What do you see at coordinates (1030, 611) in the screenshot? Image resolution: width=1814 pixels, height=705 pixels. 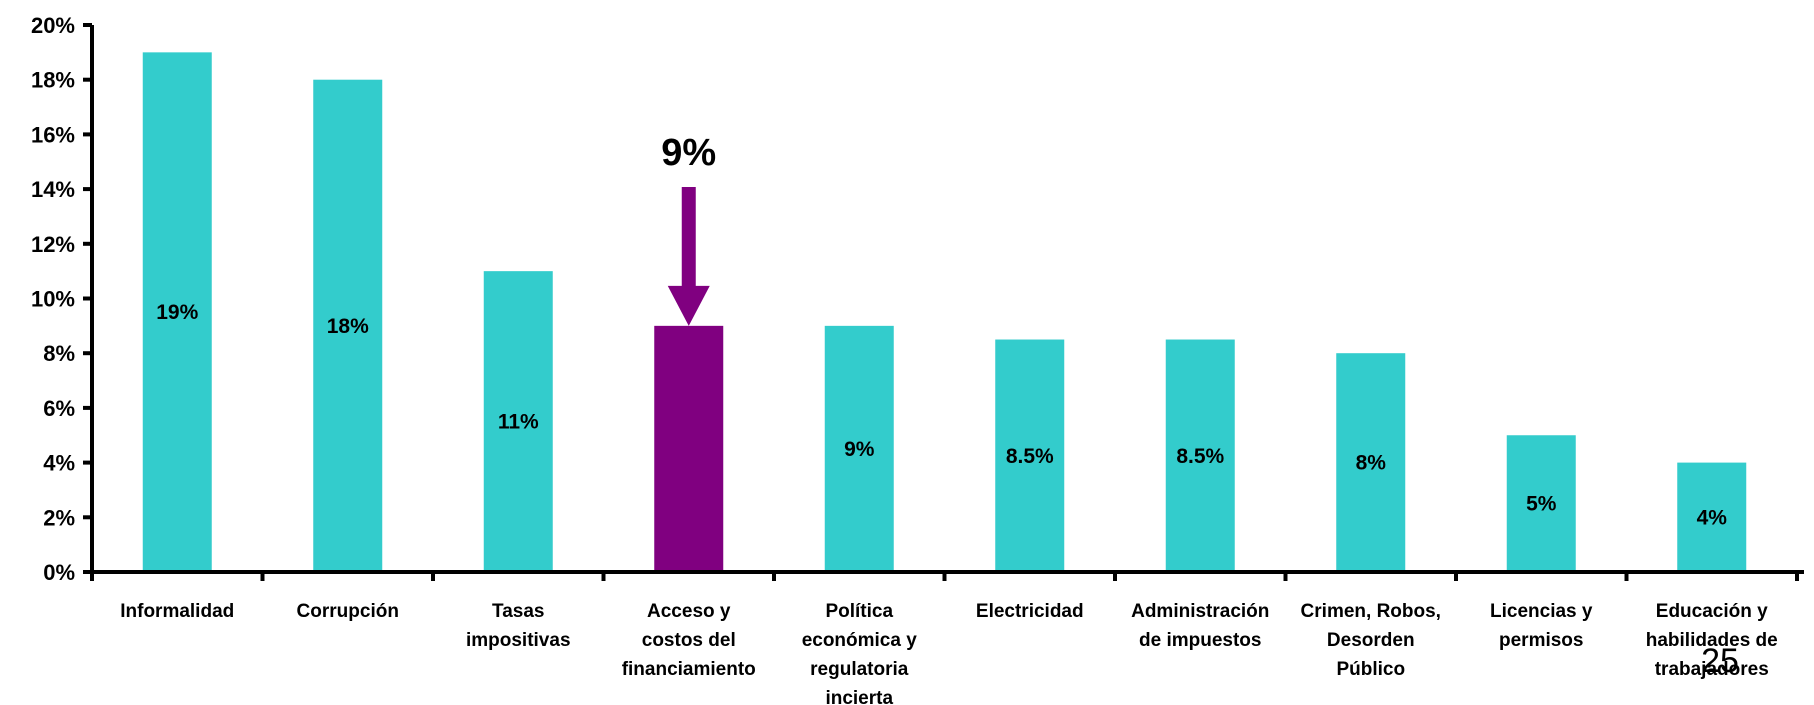 I see `category-label: Electricidad` at bounding box center [1030, 611].